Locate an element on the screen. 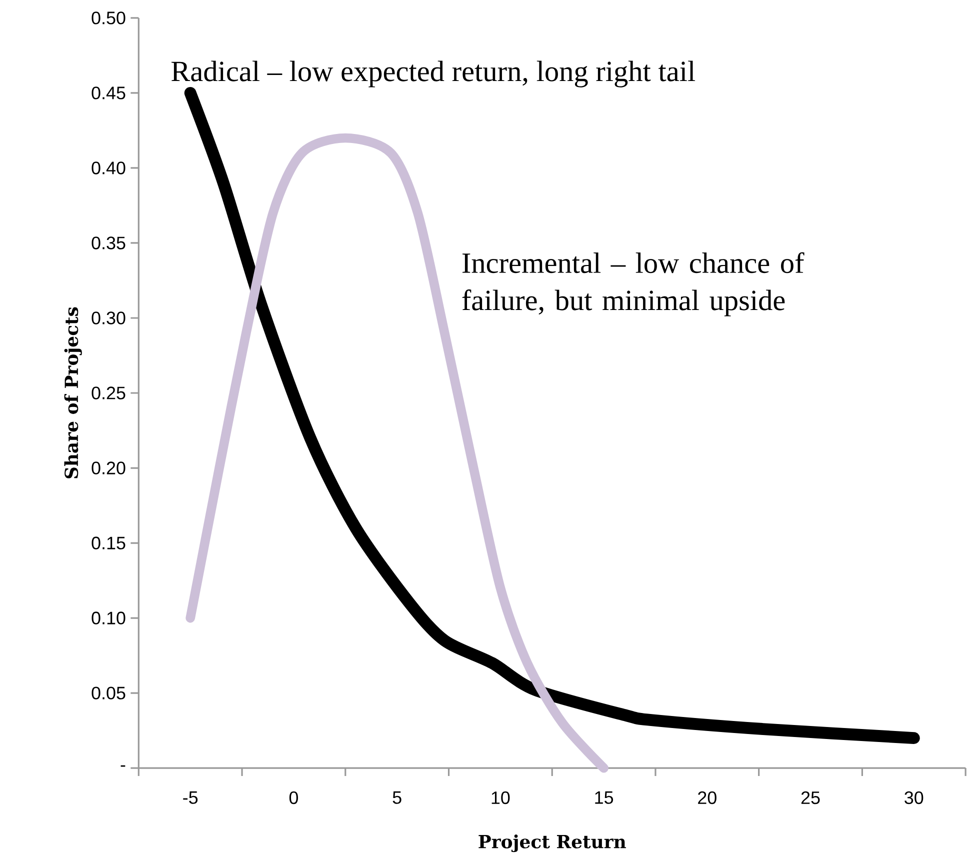  y-tick-label: 0.30 is located at coordinates (109, 318).